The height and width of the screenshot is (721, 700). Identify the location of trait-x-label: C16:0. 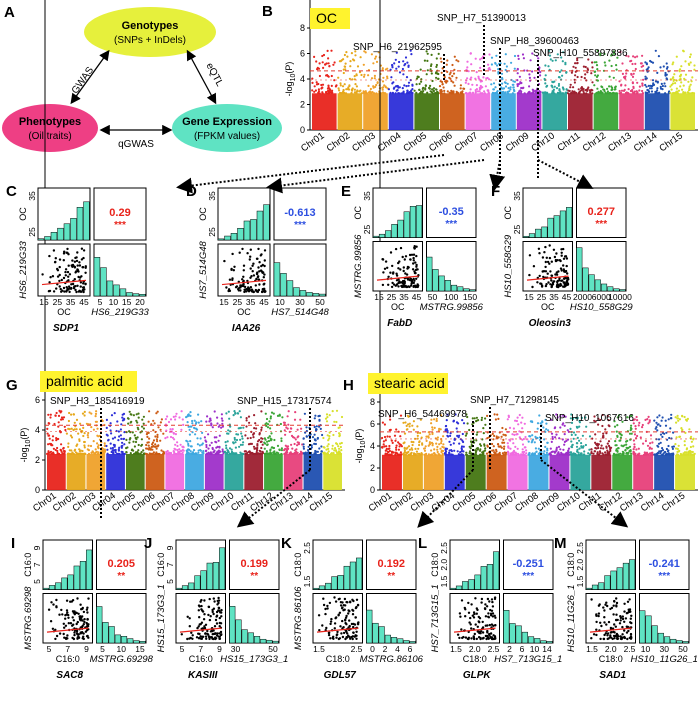
(201, 659).